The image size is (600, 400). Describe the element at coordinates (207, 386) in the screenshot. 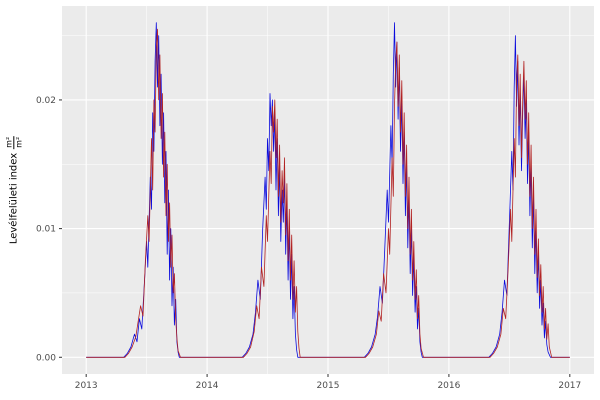

I see `x-tick-label: 2014` at that location.